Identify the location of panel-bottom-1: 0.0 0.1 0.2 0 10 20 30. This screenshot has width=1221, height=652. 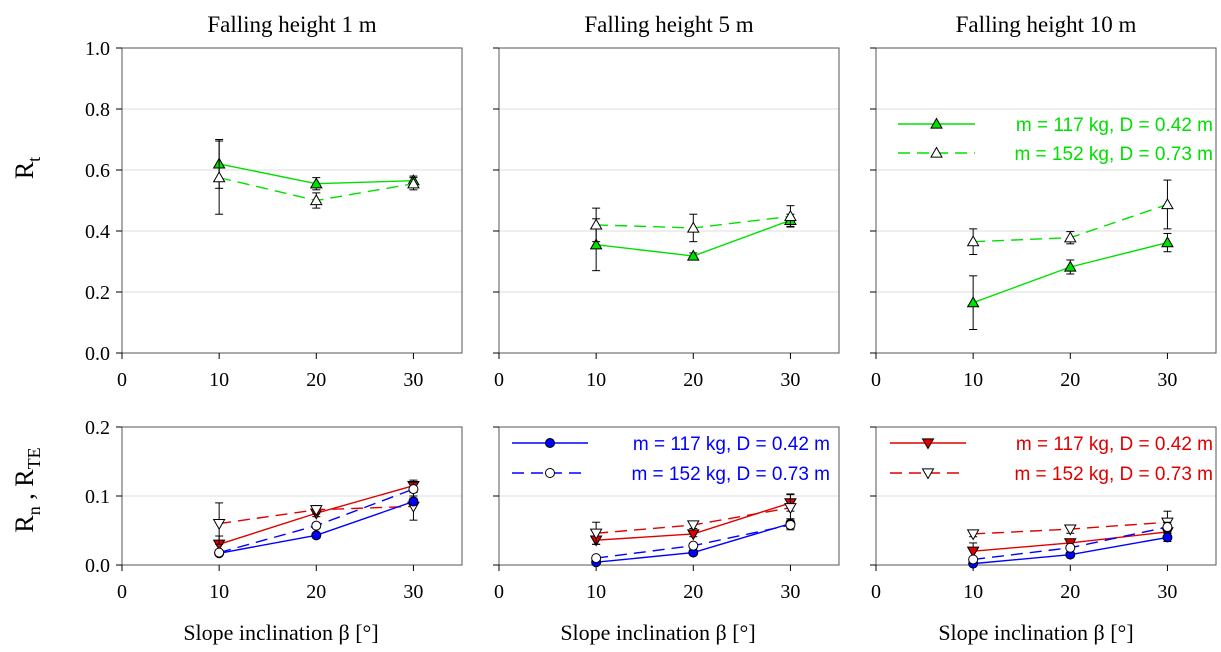
(274, 510).